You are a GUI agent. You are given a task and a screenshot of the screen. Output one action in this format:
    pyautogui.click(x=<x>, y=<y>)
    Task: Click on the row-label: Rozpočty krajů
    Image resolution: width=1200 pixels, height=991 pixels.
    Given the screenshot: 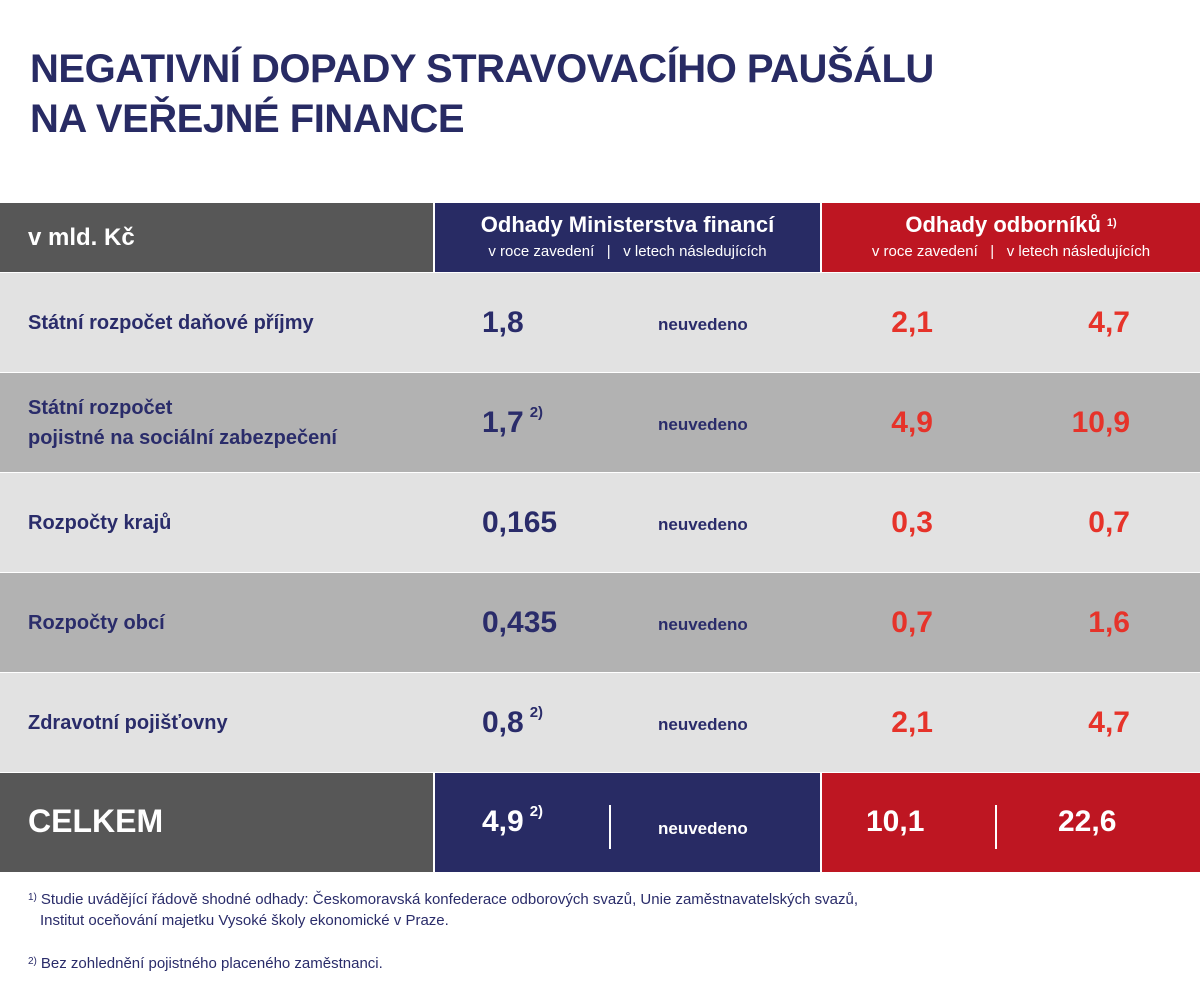 What is the action you would take?
    pyautogui.click(x=100, y=522)
    